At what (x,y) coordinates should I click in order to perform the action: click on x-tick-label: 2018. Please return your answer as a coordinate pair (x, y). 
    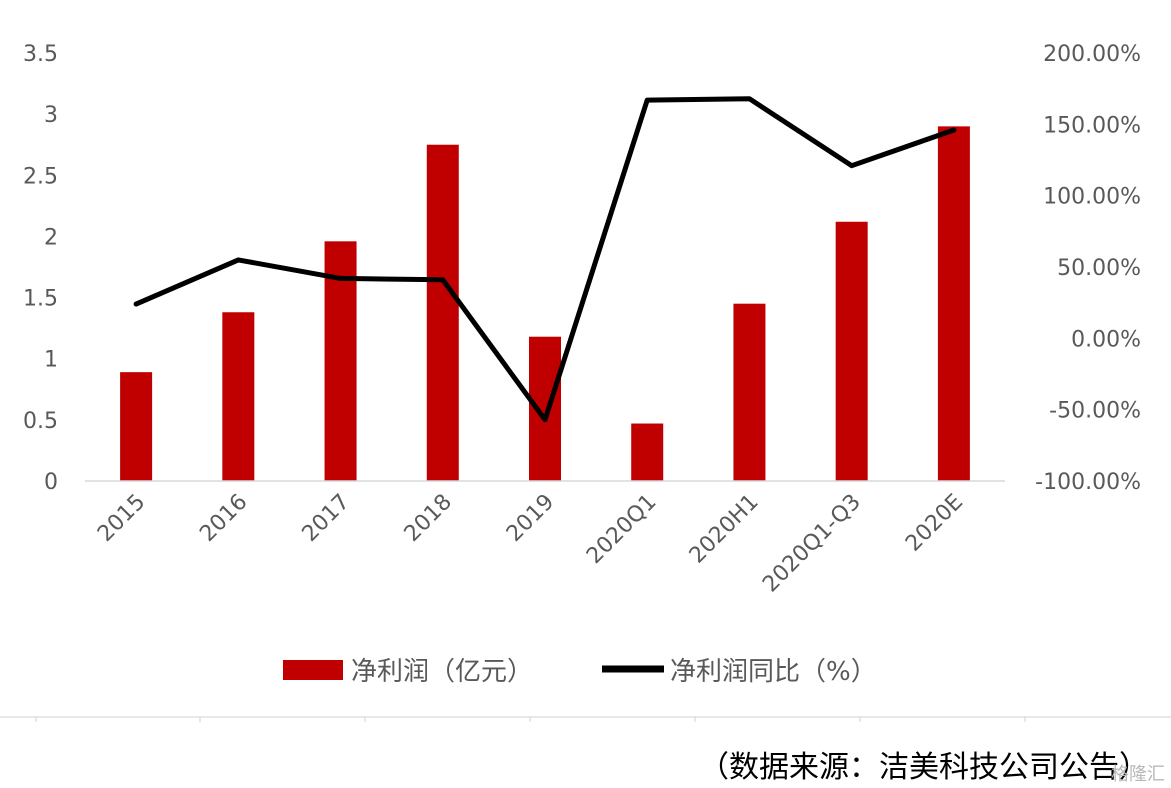
    Looking at the image, I should click on (428, 518).